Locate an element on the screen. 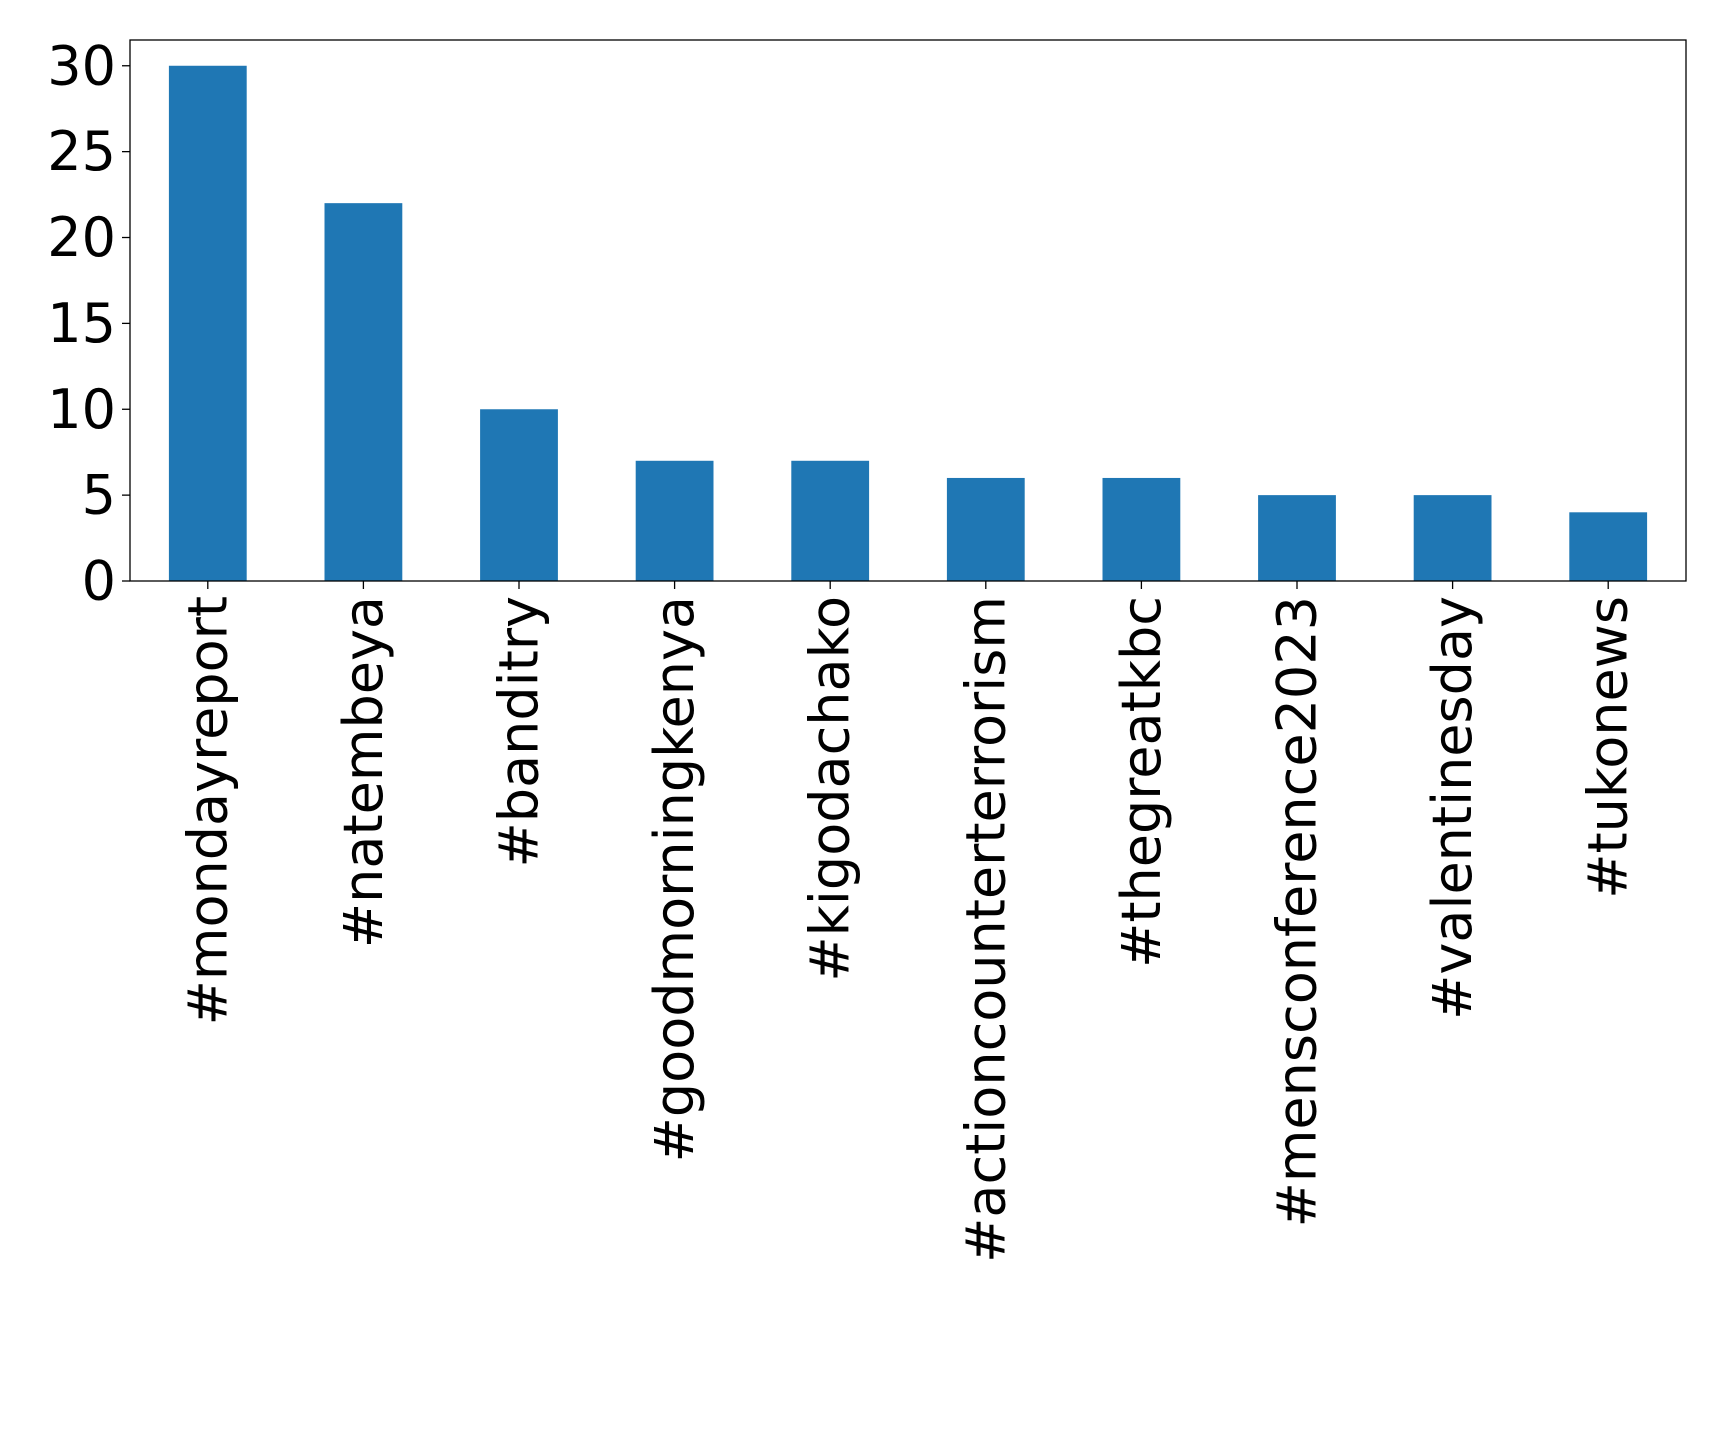 Image resolution: width=1719 pixels, height=1437 pixels. bar-tukonews is located at coordinates (1608, 546).